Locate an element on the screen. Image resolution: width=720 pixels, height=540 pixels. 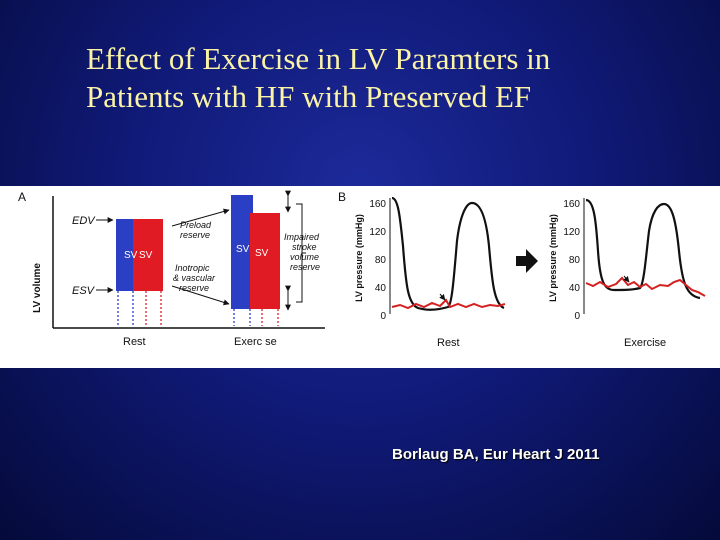
exercise-dotted-lines is located at coordinates (256, 317).